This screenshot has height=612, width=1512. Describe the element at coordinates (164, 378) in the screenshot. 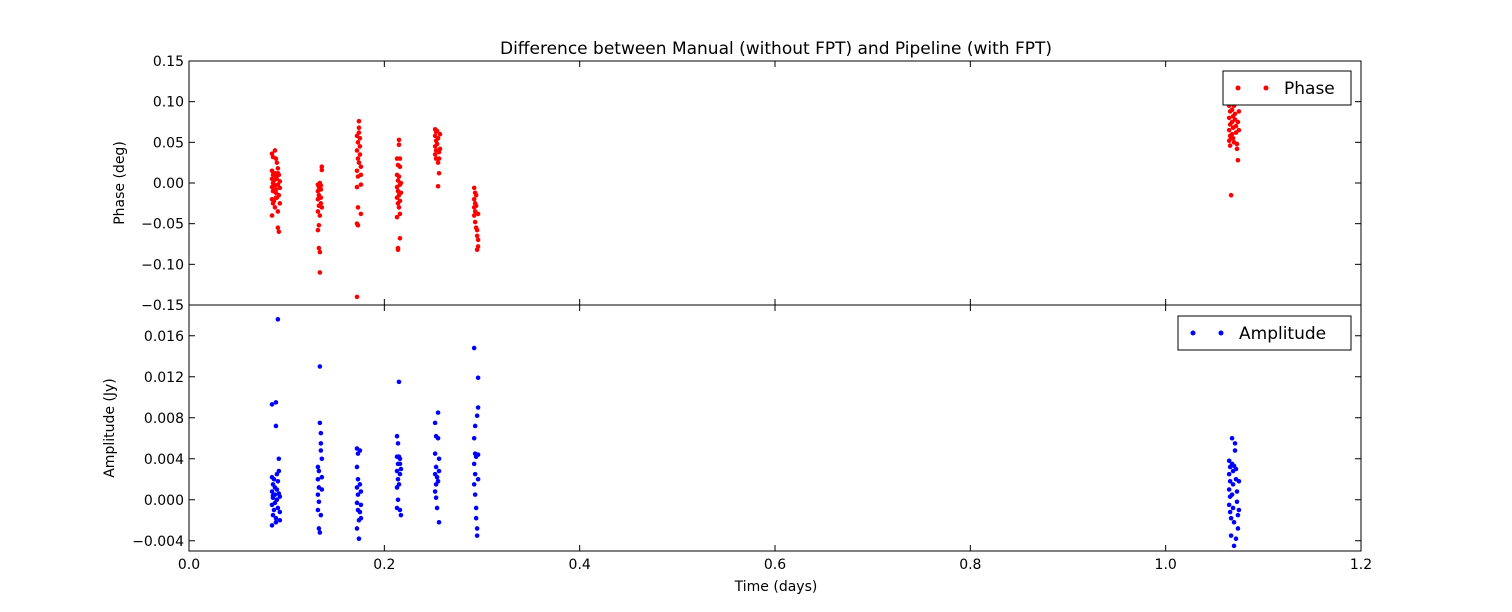

I see `amplitude-y-tick-label: 0.012` at that location.